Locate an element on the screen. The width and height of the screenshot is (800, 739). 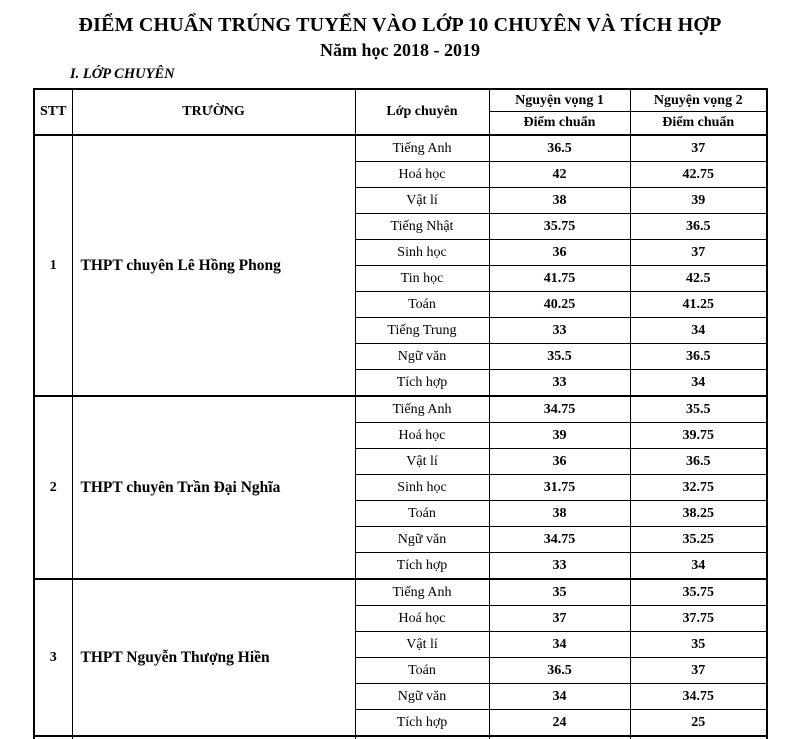
nv2-score-cell: 35.5 is located at coordinates (698, 409).